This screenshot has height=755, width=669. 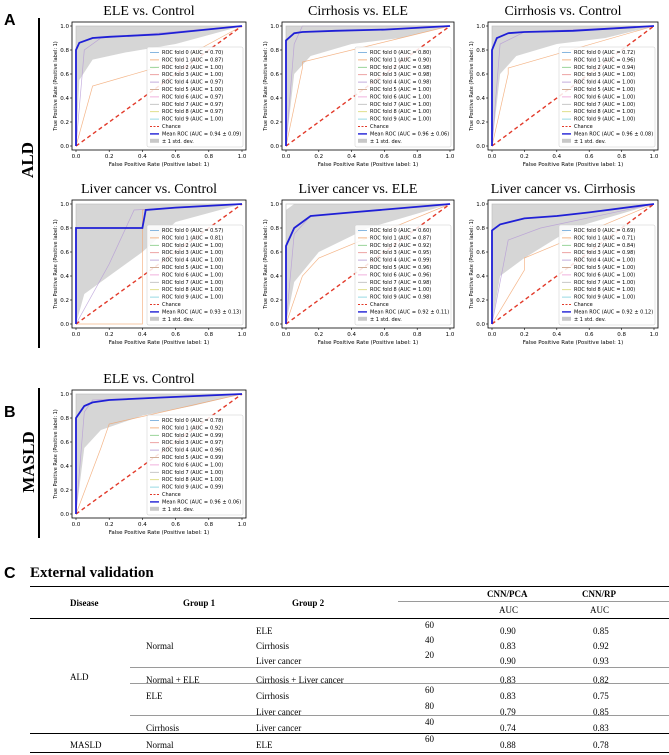 I want to click on legend-fold-8: ROC fold 8 (AUC = 0.97), so click(x=192, y=112).